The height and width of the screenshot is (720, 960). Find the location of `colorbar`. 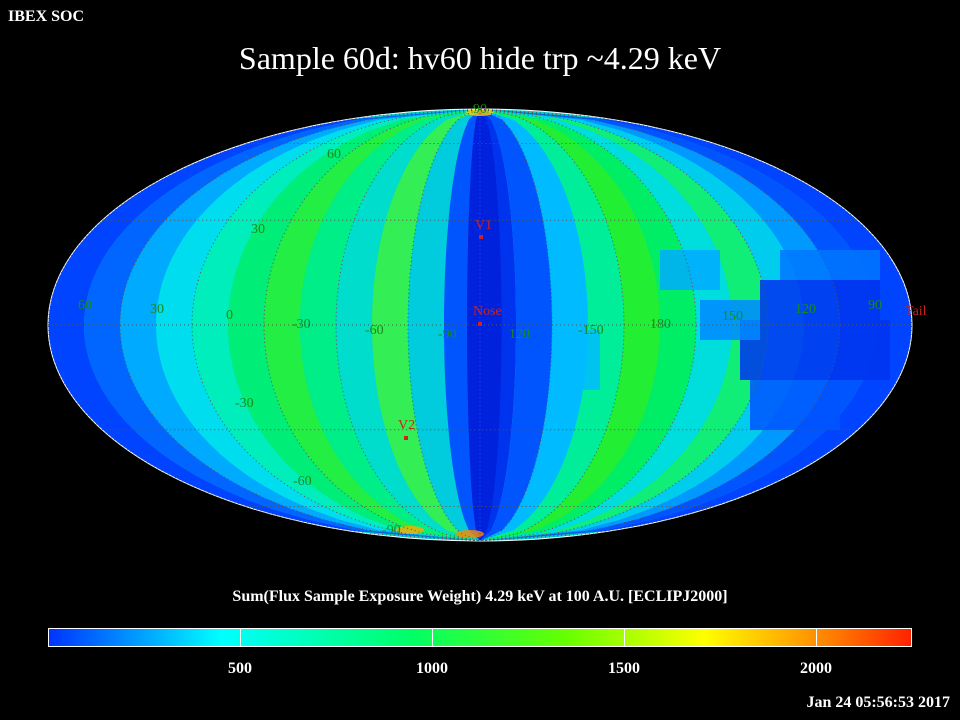

colorbar is located at coordinates (480, 637).